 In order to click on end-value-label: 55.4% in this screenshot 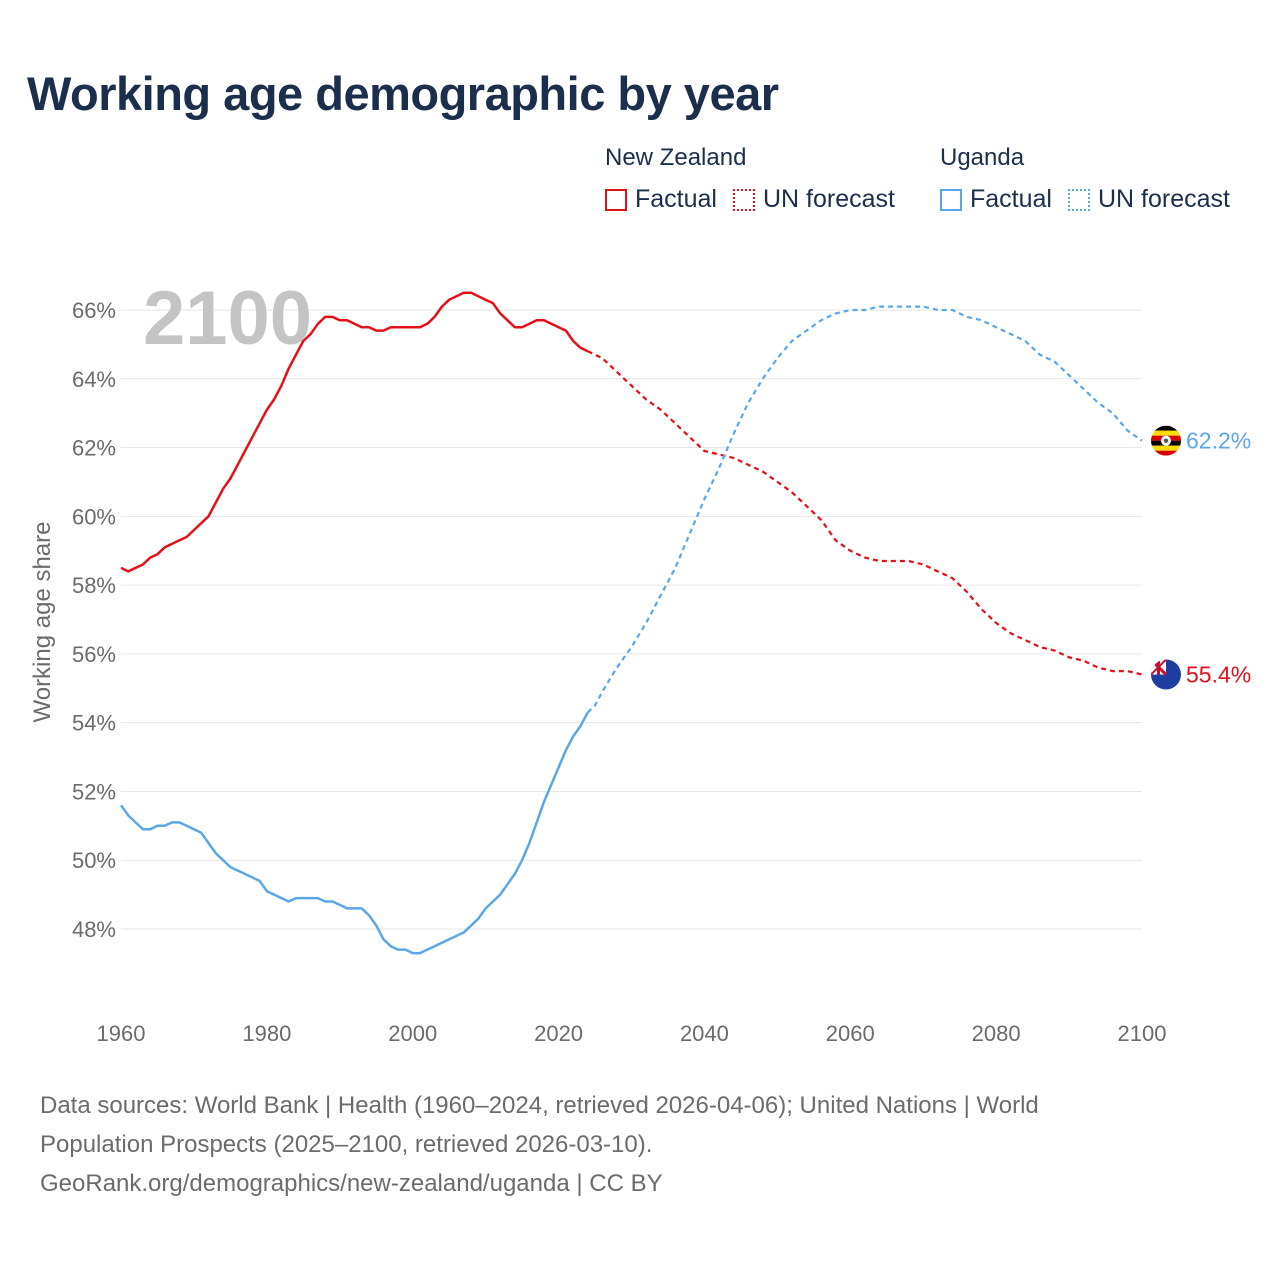, I will do `click(1218, 675)`.